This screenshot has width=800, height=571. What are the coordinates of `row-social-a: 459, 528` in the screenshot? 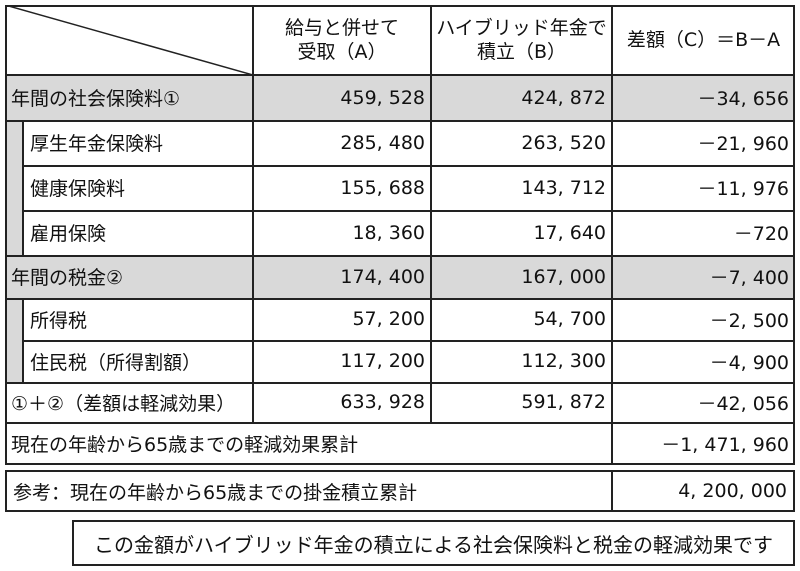 It's located at (382, 97).